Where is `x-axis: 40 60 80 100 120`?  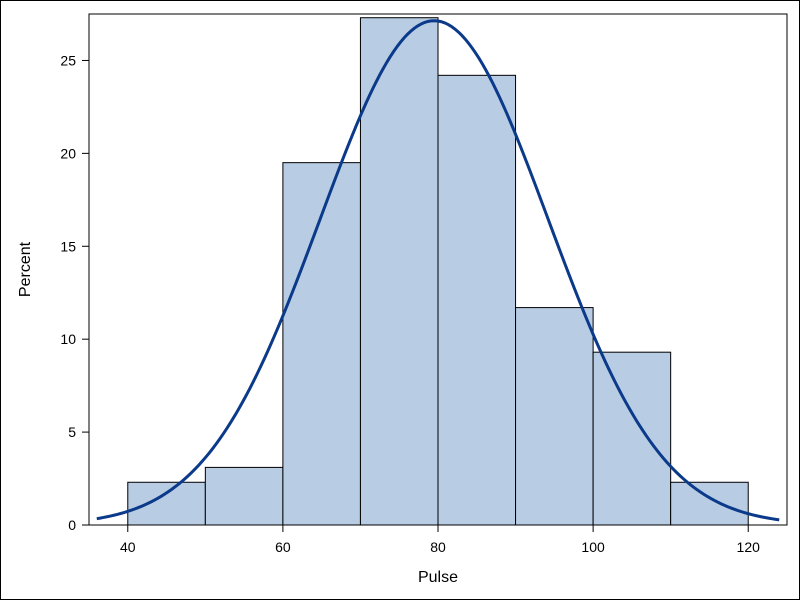
x-axis: 40 60 80 100 120 is located at coordinates (440, 540).